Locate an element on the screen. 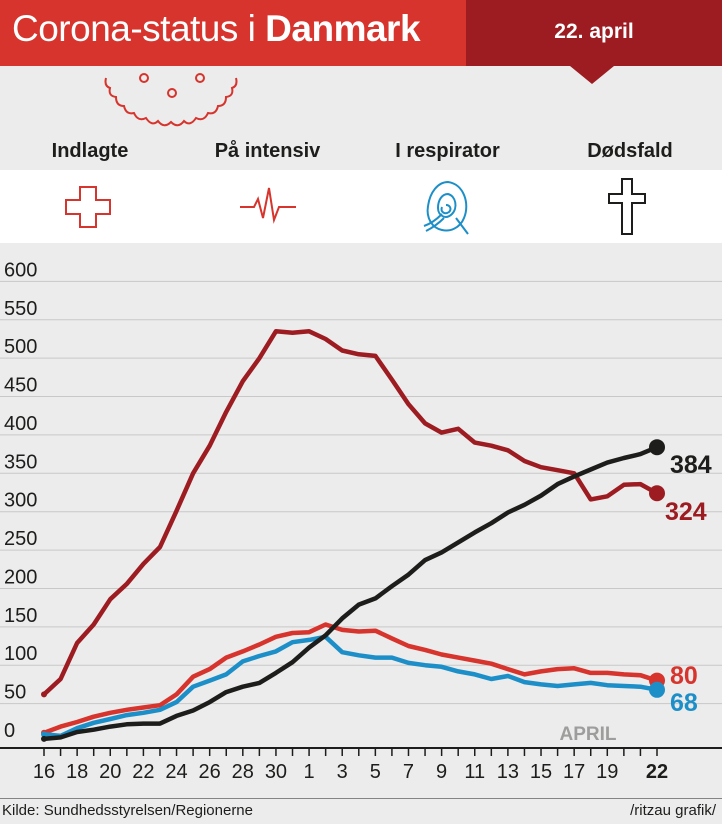 The height and width of the screenshot is (824, 722). source-note: Kilde: Sundhedsstyrelsen/Regionerne is located at coordinates (127, 810).